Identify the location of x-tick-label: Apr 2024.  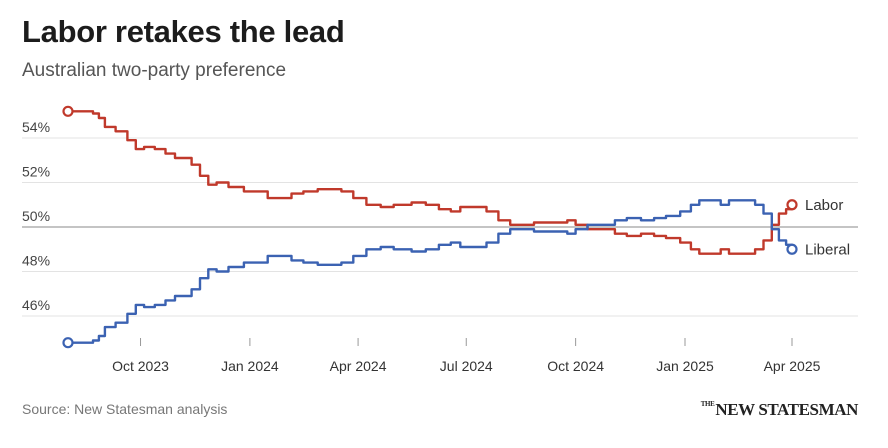
(358, 366).